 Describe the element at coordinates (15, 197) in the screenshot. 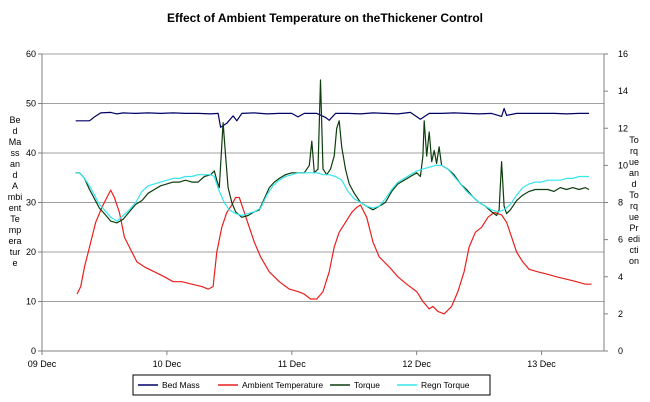

I see `y-left-label-fragment: mbi` at that location.